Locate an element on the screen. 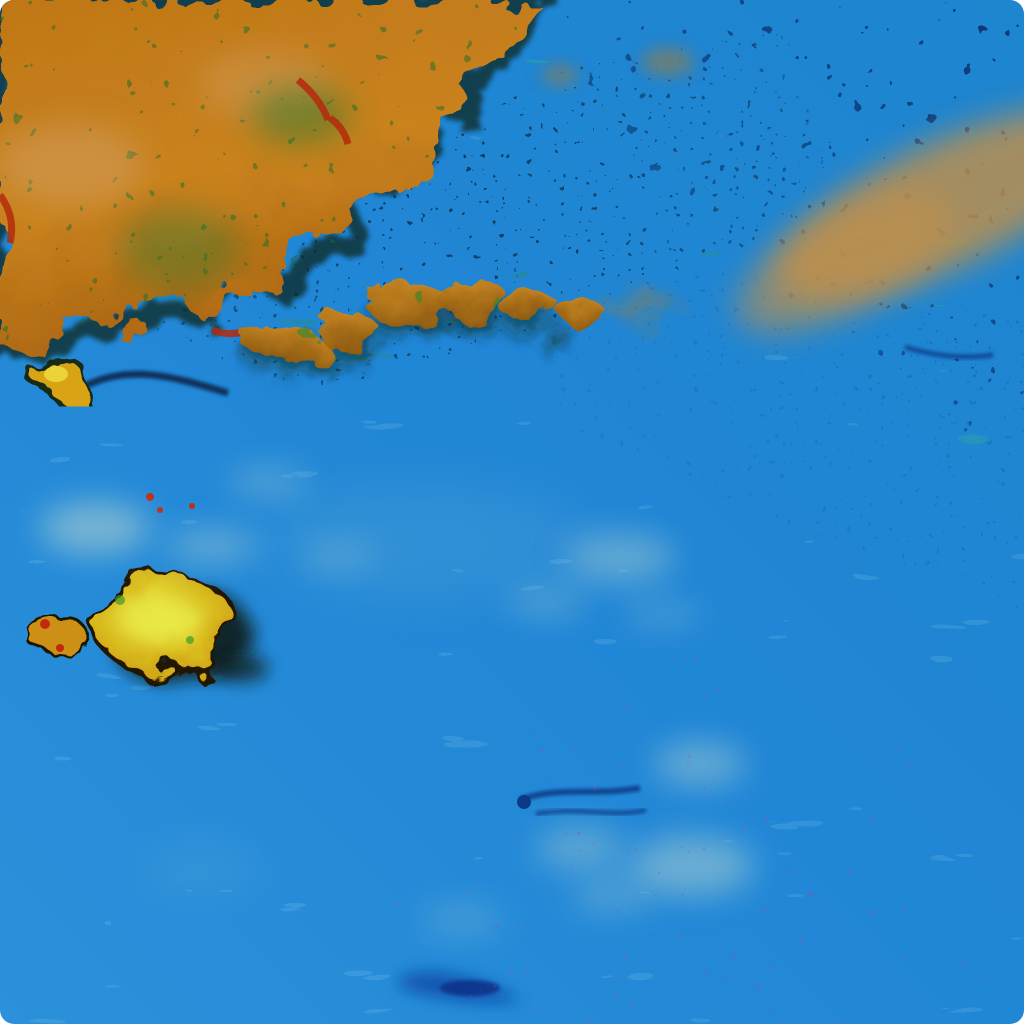 The image size is (1024, 1024). yellow-cloud-cluster is located at coordinates (149, 588).